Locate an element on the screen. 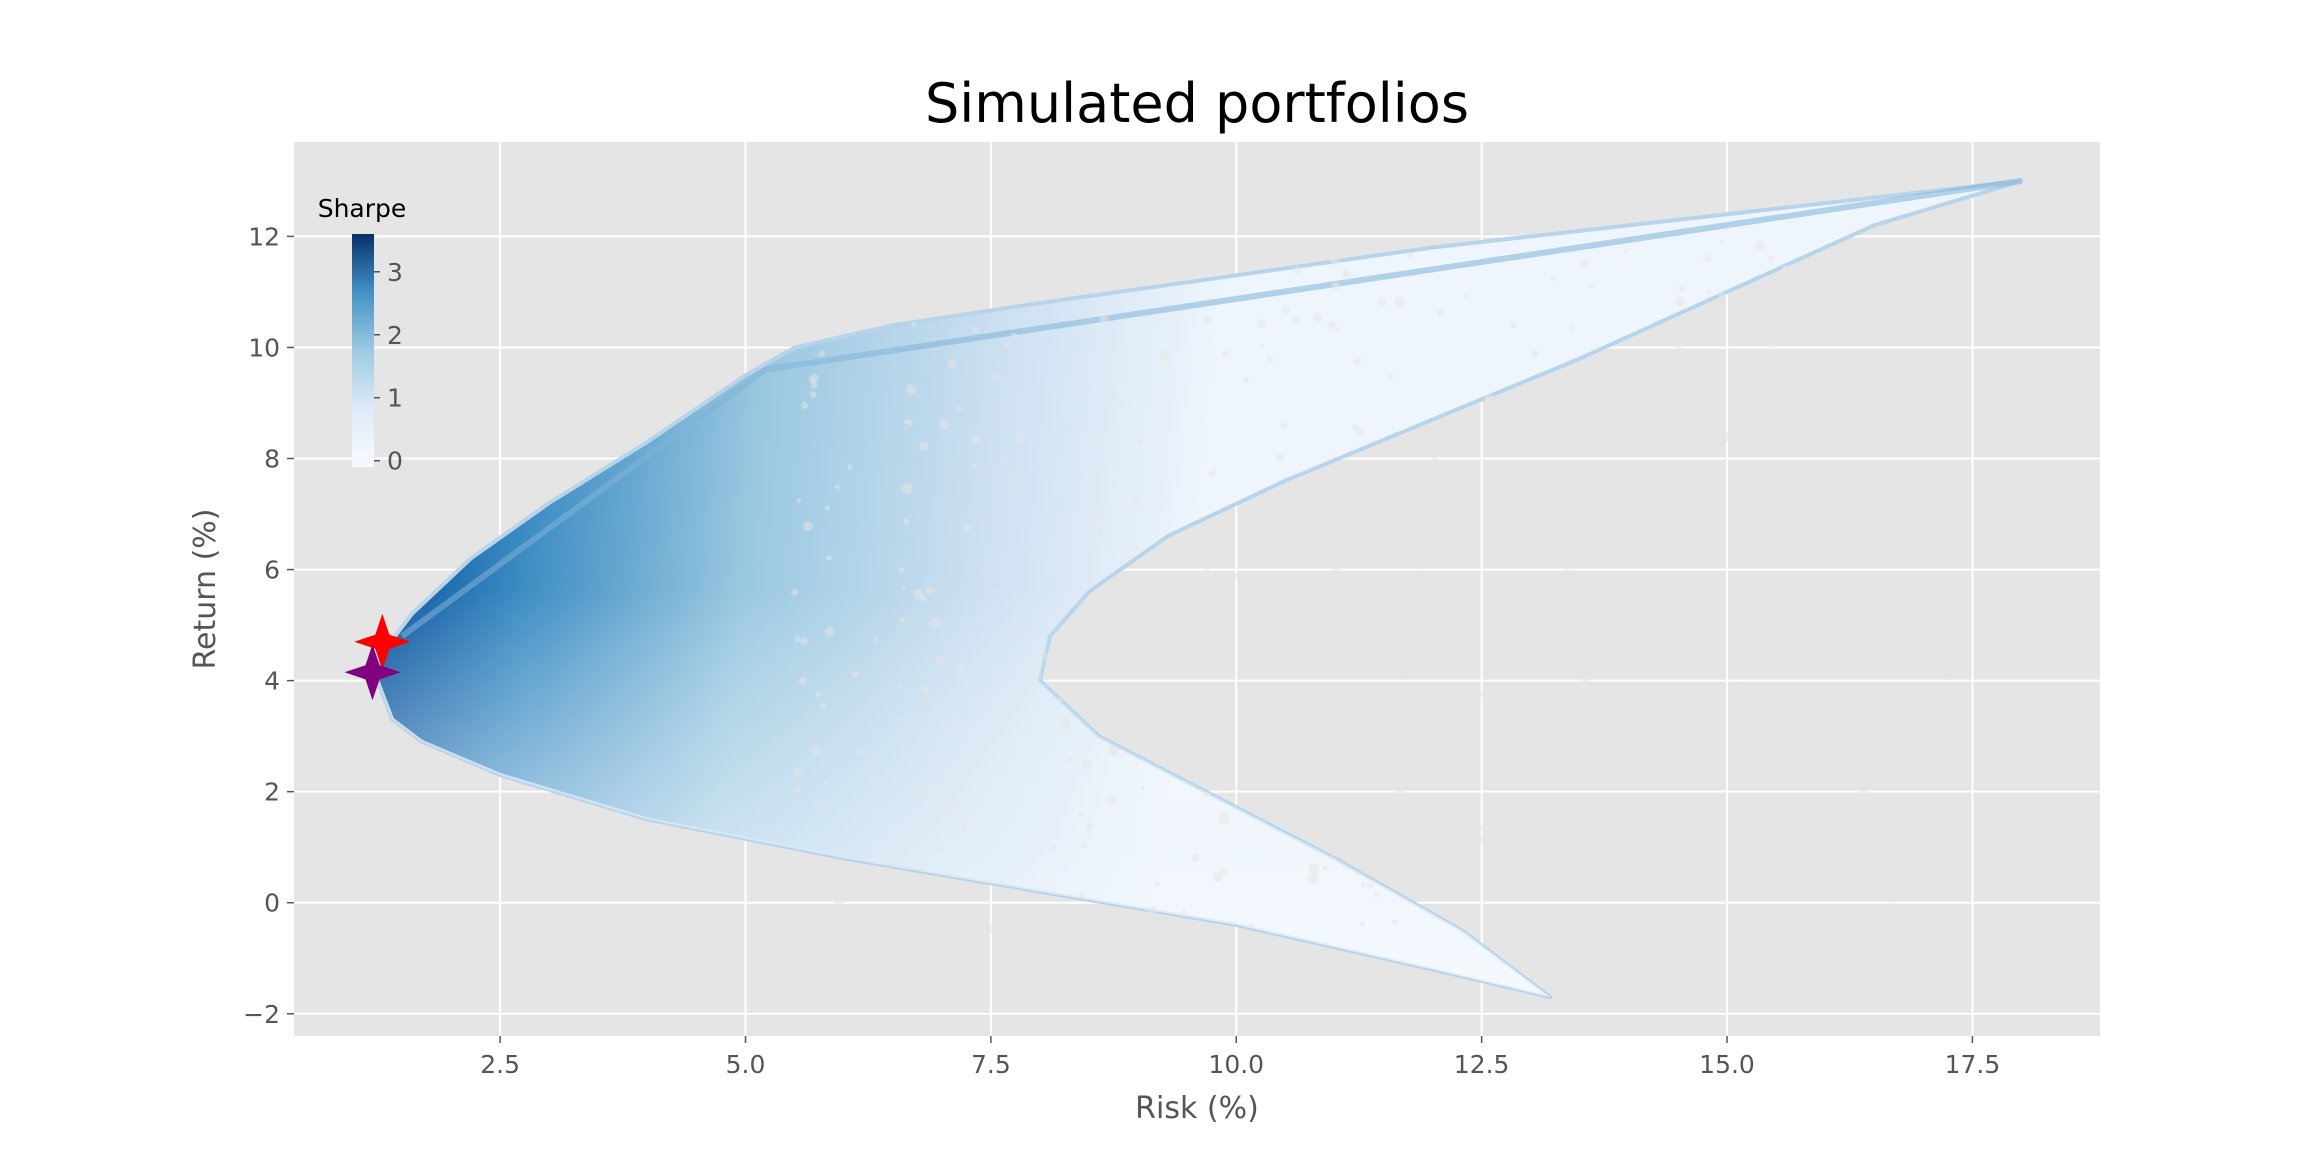 Image resolution: width=2304 pixels, height=1152 pixels. x-axis-label: Risk (%) is located at coordinates (1197, 1108).